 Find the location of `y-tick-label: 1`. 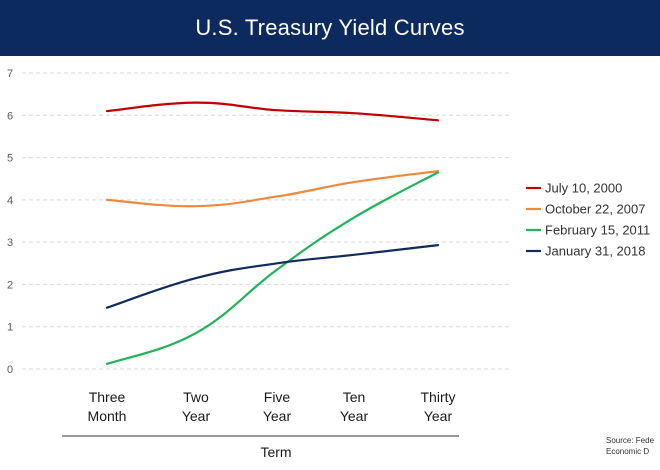

y-tick-label: 1 is located at coordinates (10, 328).